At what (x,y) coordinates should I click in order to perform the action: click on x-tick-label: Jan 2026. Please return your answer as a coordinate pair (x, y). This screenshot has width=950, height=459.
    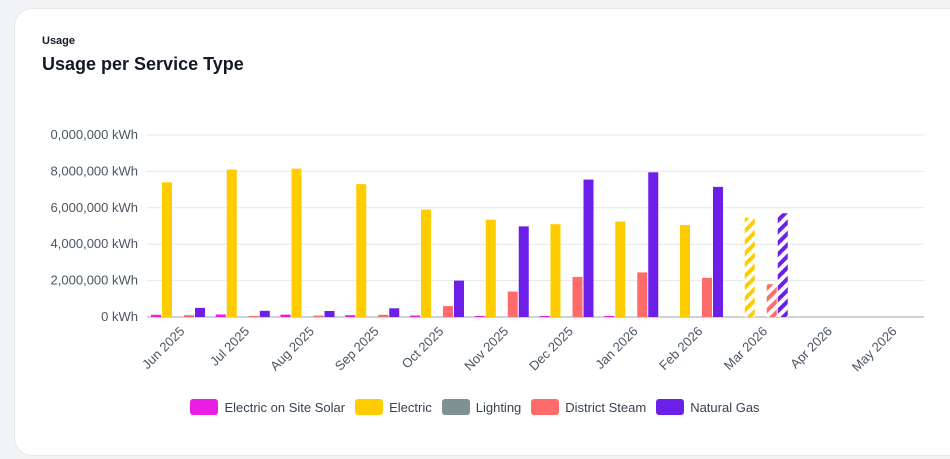
    Looking at the image, I should click on (616, 348).